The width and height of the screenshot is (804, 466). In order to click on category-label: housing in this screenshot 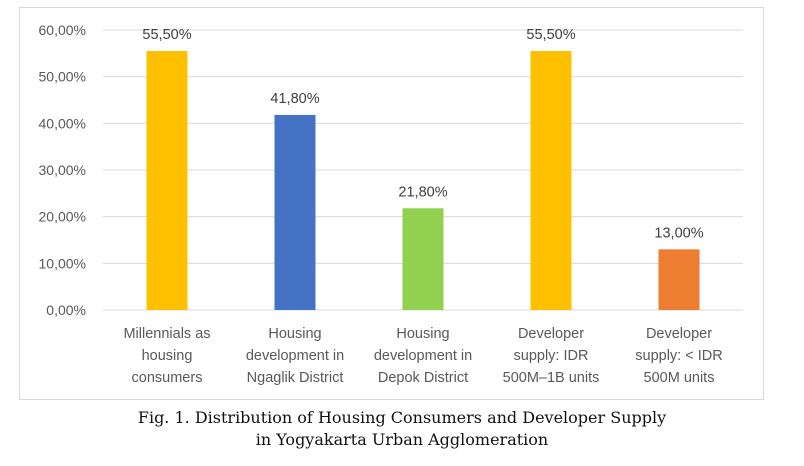, I will do `click(167, 356)`.